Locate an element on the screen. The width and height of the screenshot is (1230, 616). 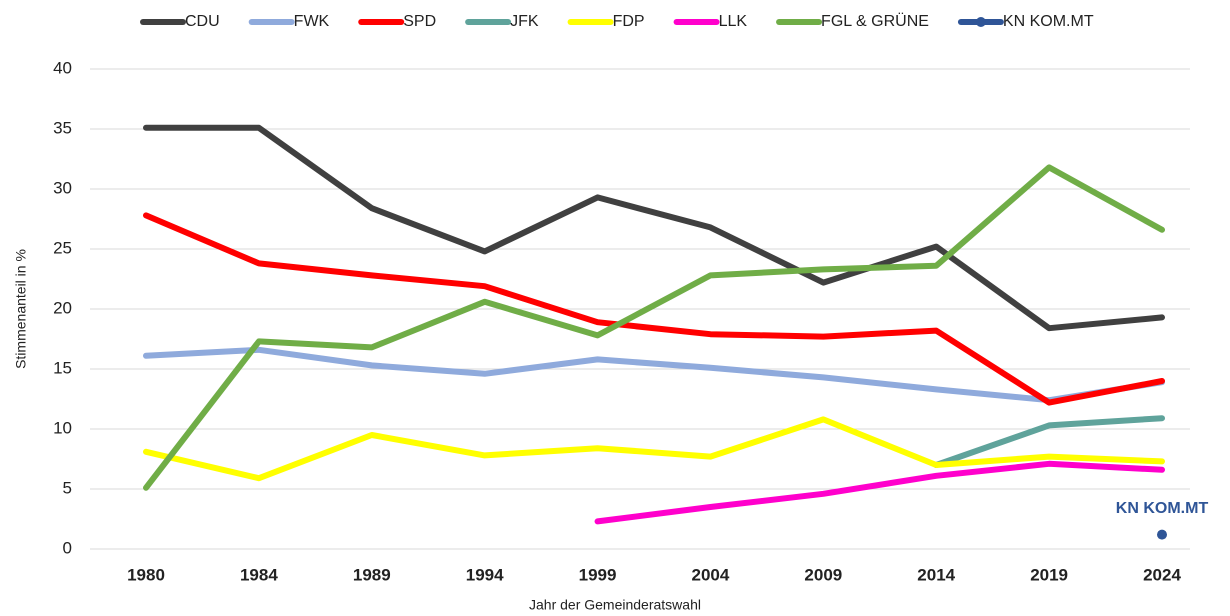
x-tick-label: 2009 is located at coordinates (823, 574).